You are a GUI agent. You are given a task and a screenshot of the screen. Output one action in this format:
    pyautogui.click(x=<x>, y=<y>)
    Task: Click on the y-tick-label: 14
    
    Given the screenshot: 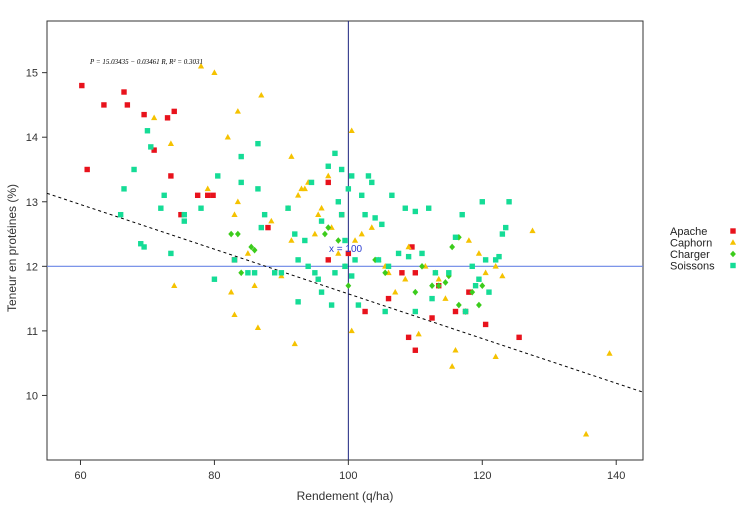 What is the action you would take?
    pyautogui.click(x=32, y=138)
    